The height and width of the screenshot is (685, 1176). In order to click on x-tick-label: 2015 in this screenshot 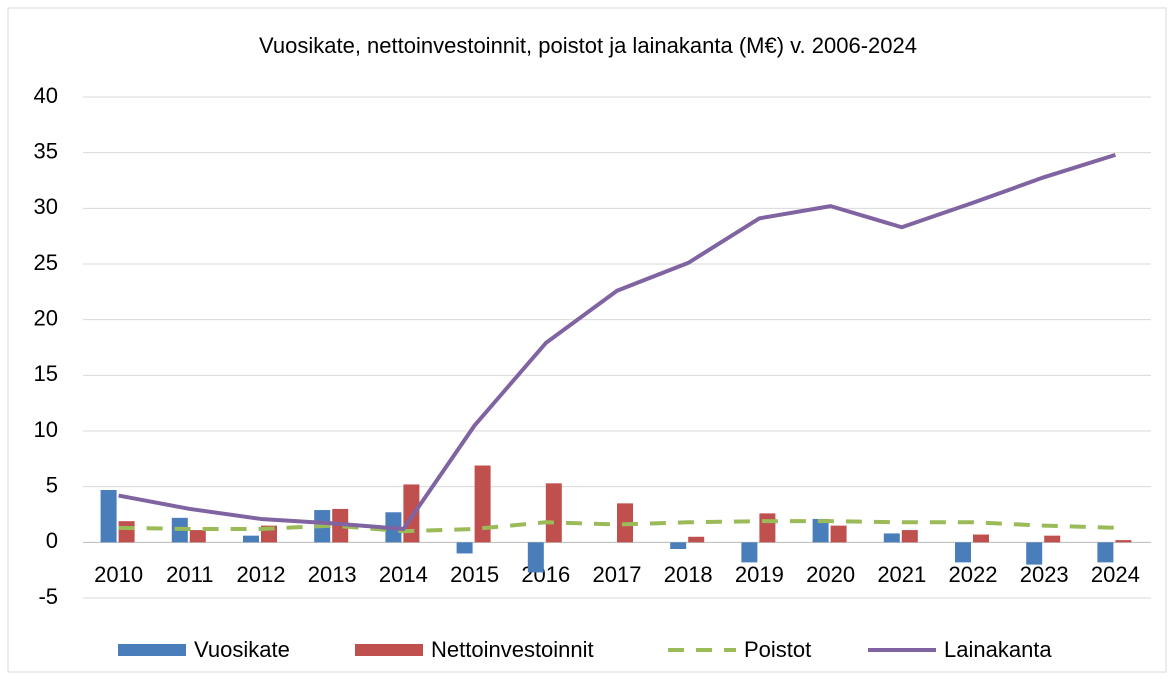, I will do `click(474, 574)`.